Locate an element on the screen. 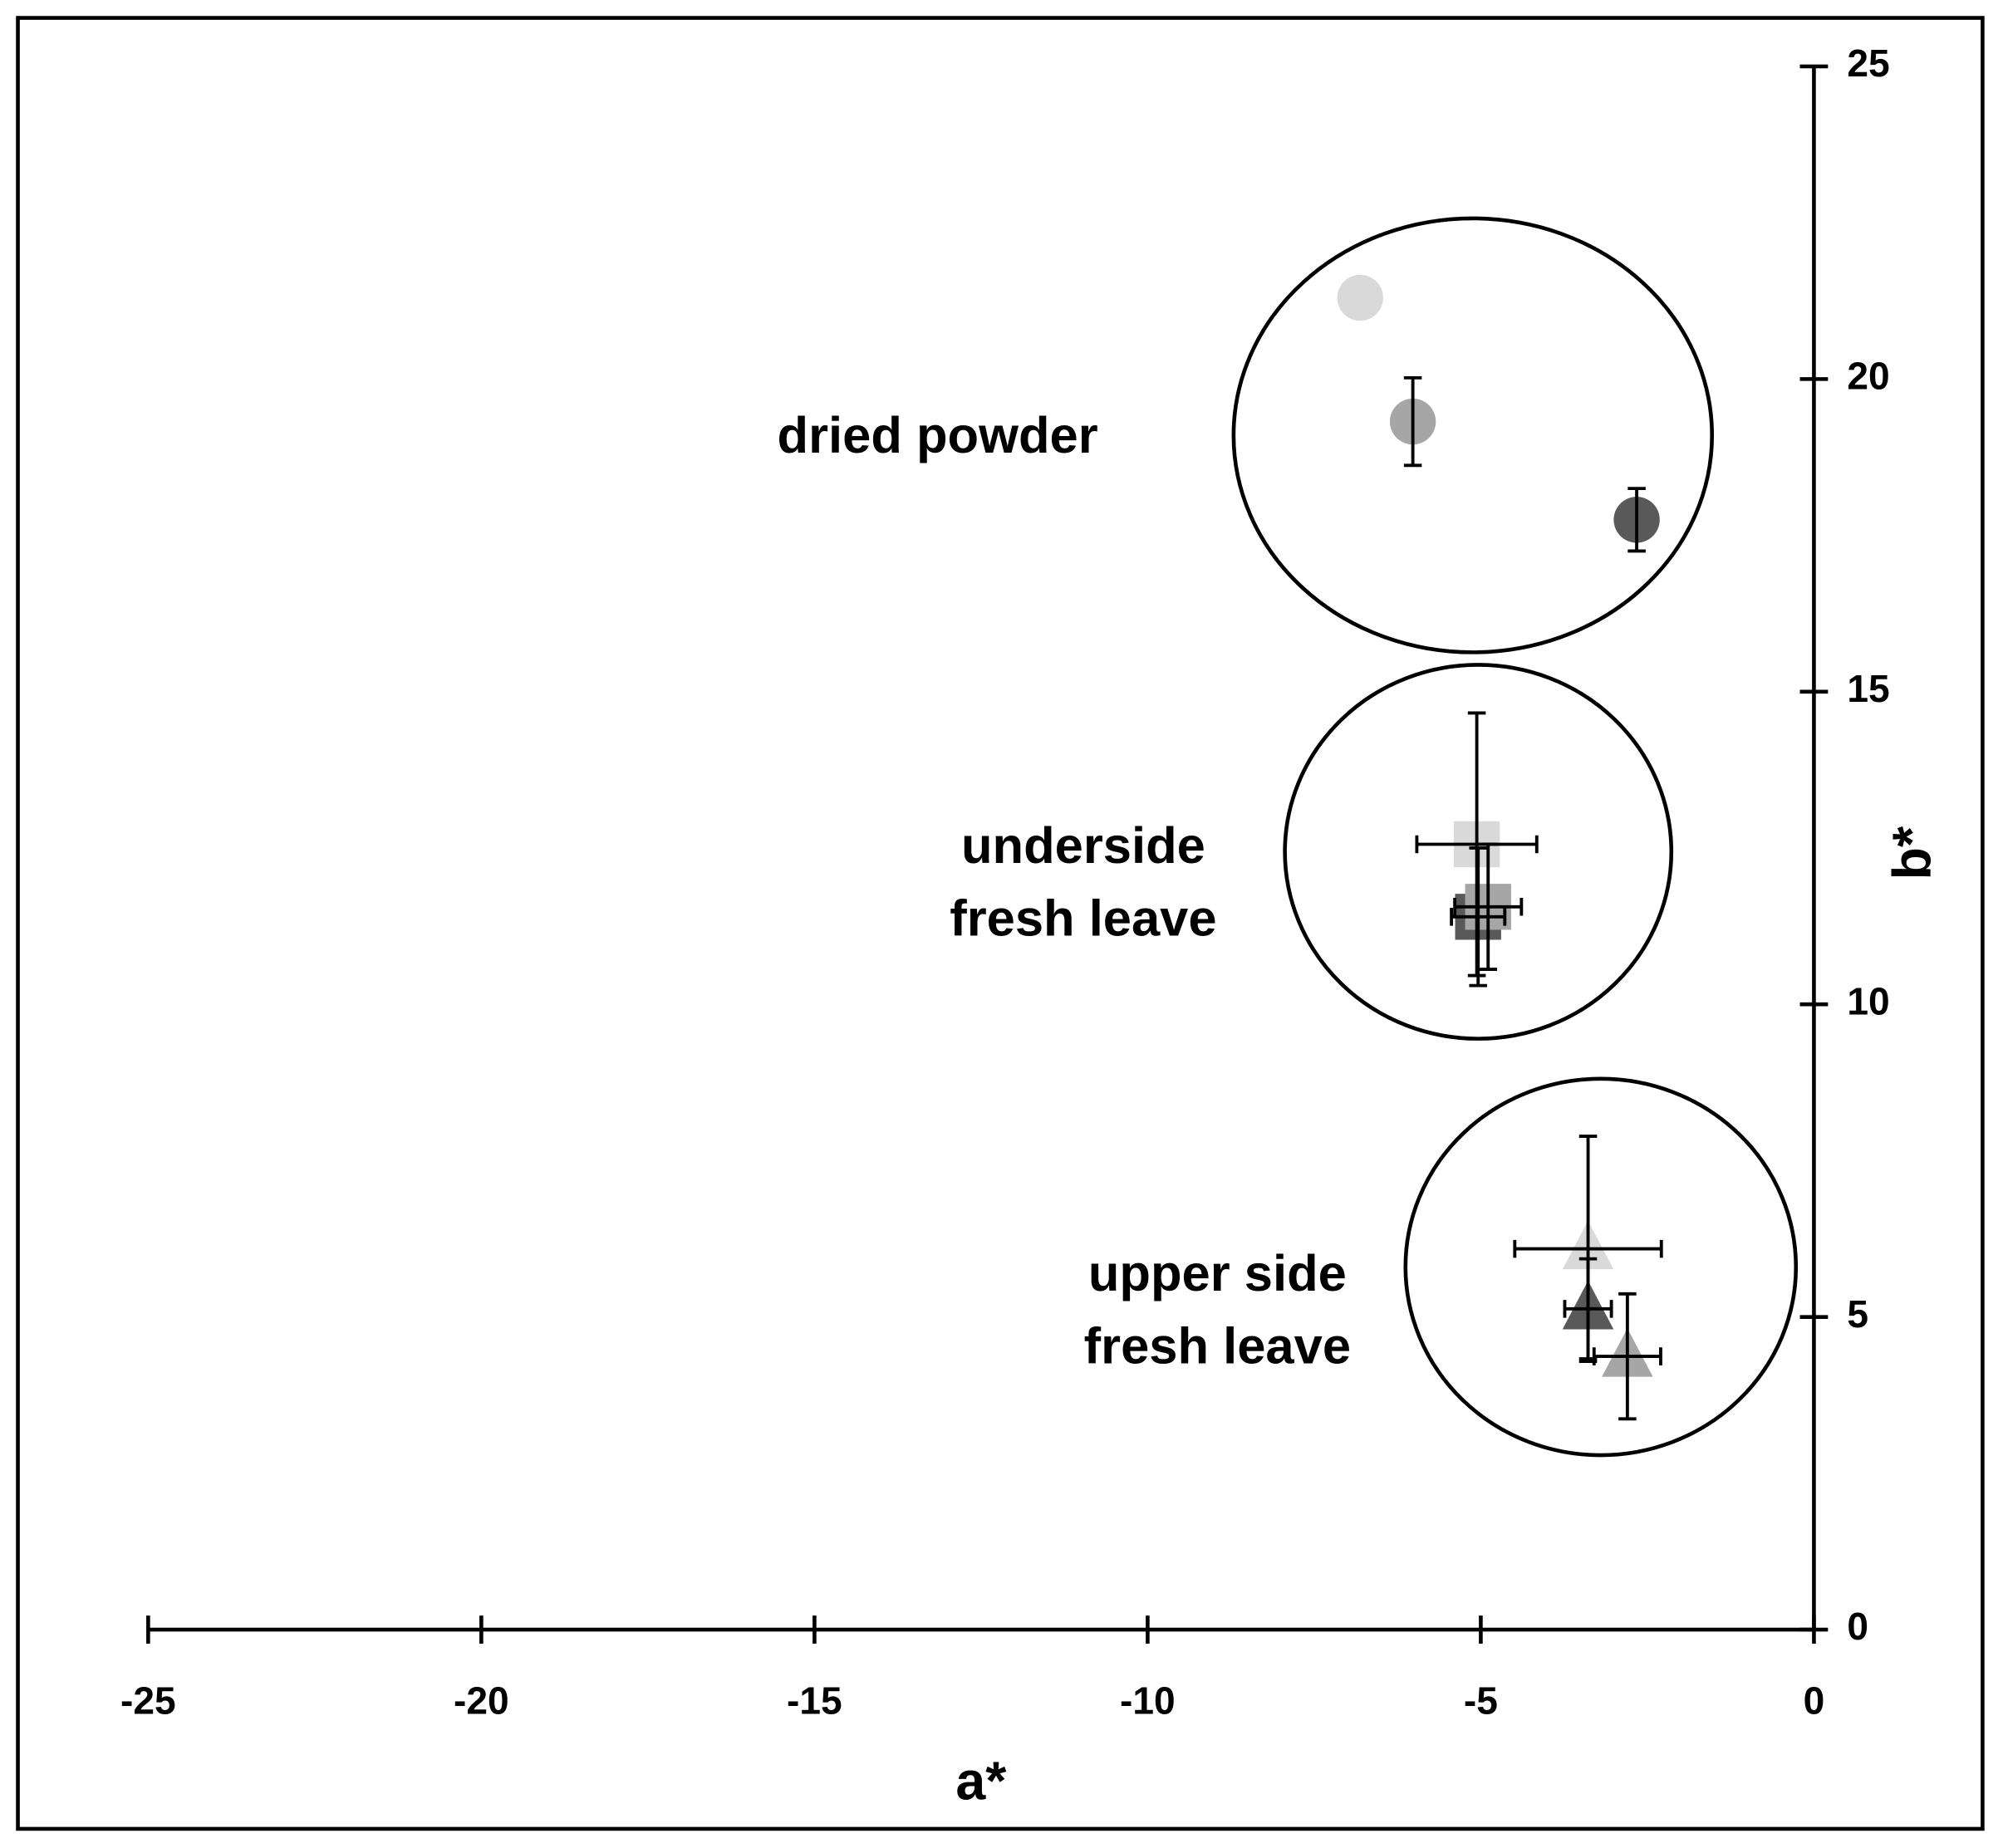  x-tick-label: -10 is located at coordinates (1148, 1700).